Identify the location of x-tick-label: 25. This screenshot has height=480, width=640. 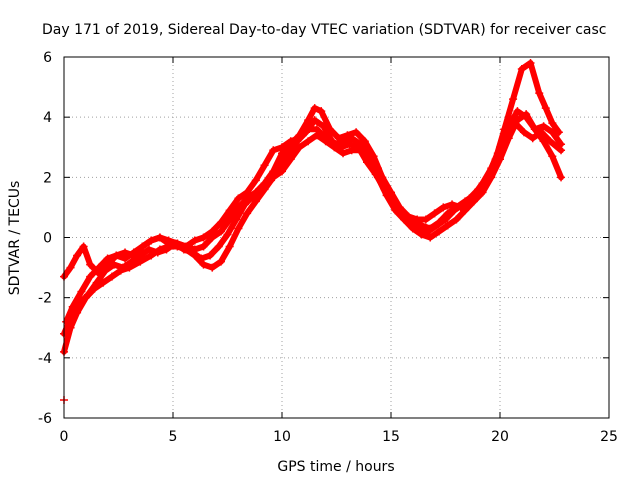
(609, 437).